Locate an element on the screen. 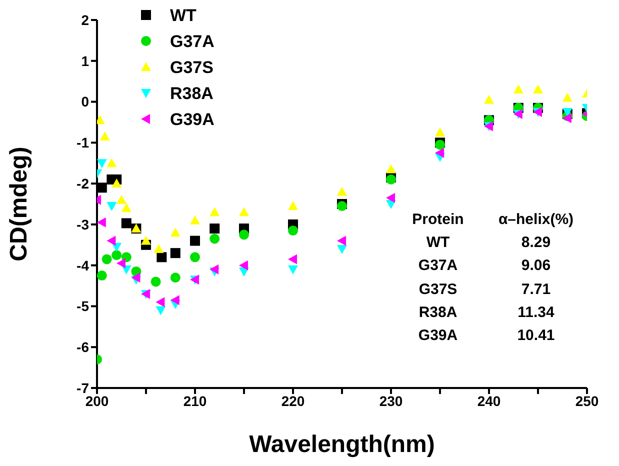  annotation: 7.71 is located at coordinates (536, 290).